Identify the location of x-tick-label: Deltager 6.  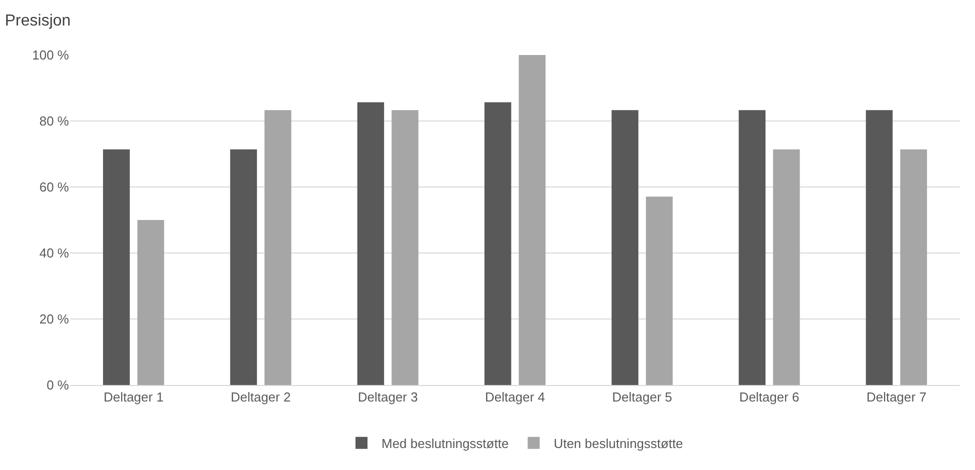
(769, 397).